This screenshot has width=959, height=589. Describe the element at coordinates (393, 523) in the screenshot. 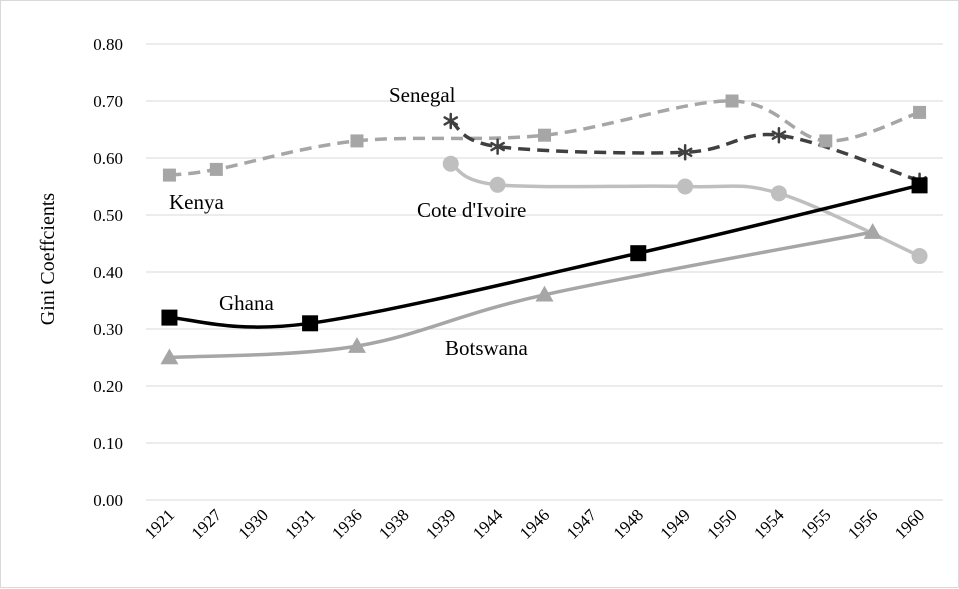

I see `x-tick-label: 1938` at that location.